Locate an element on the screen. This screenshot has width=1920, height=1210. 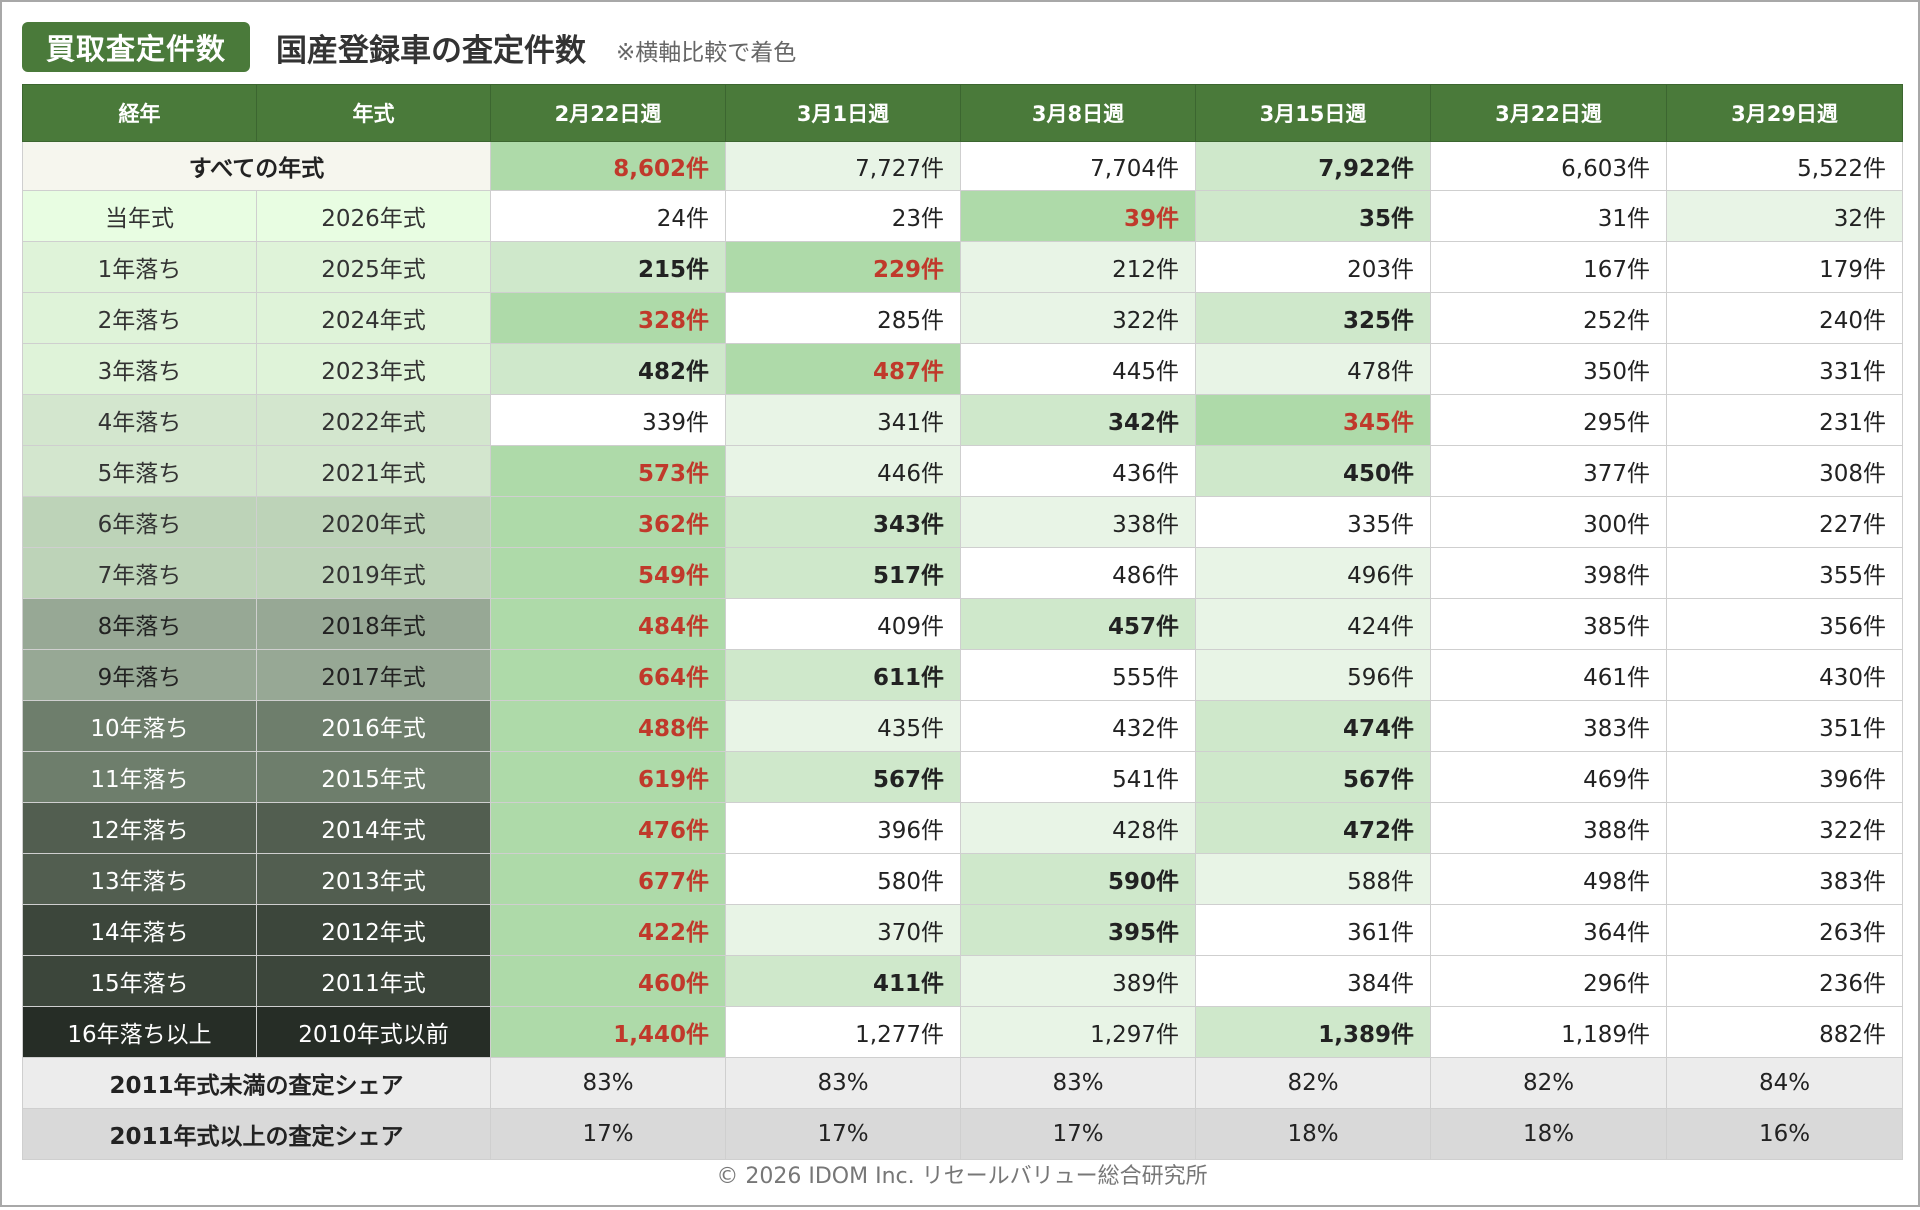
age-label: 14年落ち is located at coordinates (139, 930).